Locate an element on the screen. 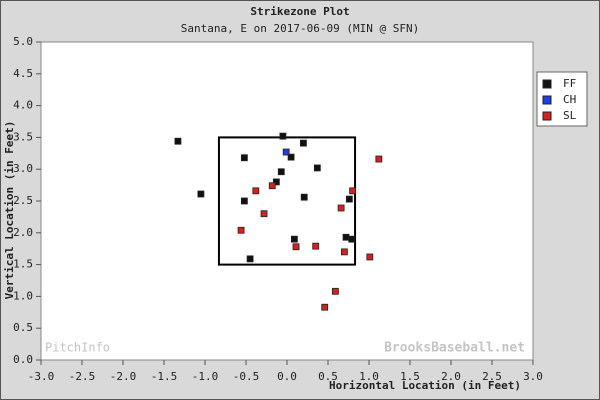  y-axis-label: Vertical Location (in Feet) is located at coordinates (9, 210).